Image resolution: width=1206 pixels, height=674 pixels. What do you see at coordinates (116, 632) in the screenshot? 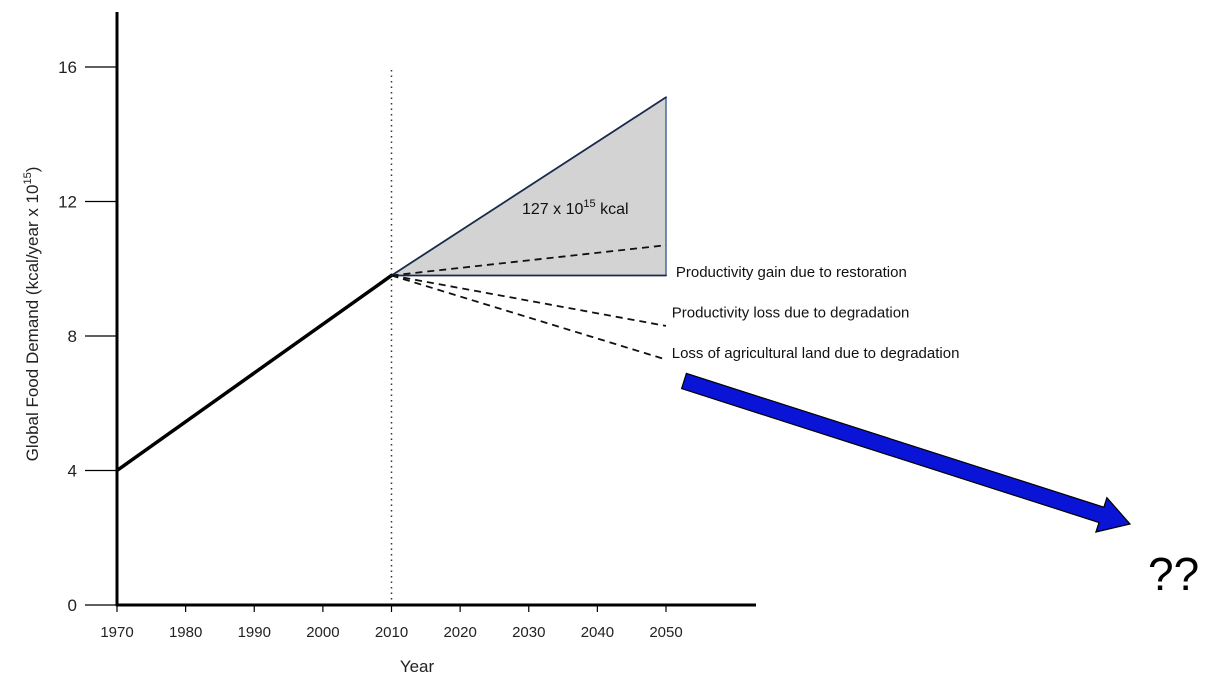
I see `x-tick-label: 1970` at bounding box center [116, 632].